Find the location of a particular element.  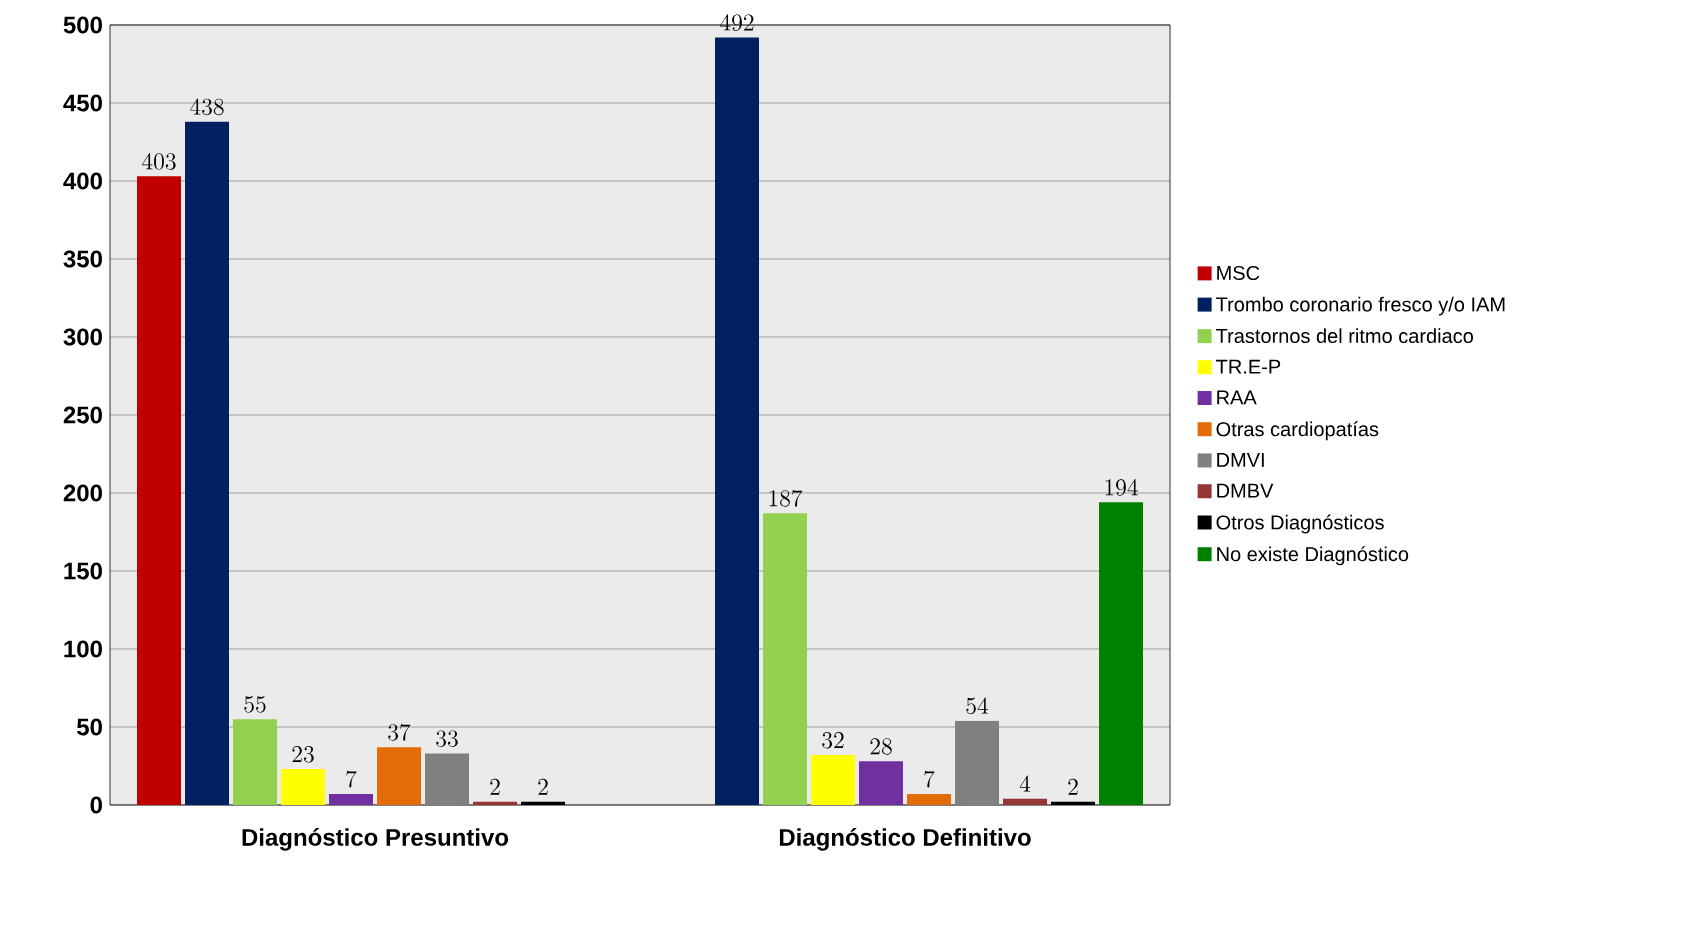

legend-label: No existe Diagnóstico is located at coordinates (1313, 556).